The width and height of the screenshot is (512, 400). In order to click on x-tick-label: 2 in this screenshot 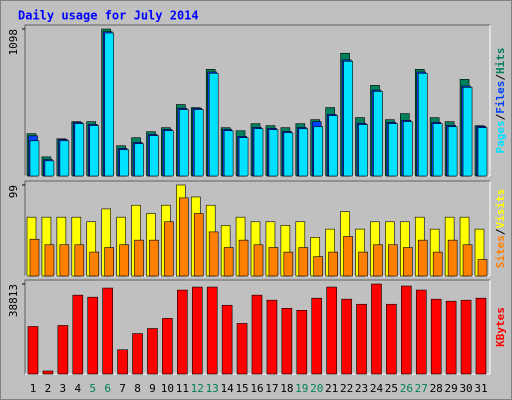, I will do `click(48, 388)`.